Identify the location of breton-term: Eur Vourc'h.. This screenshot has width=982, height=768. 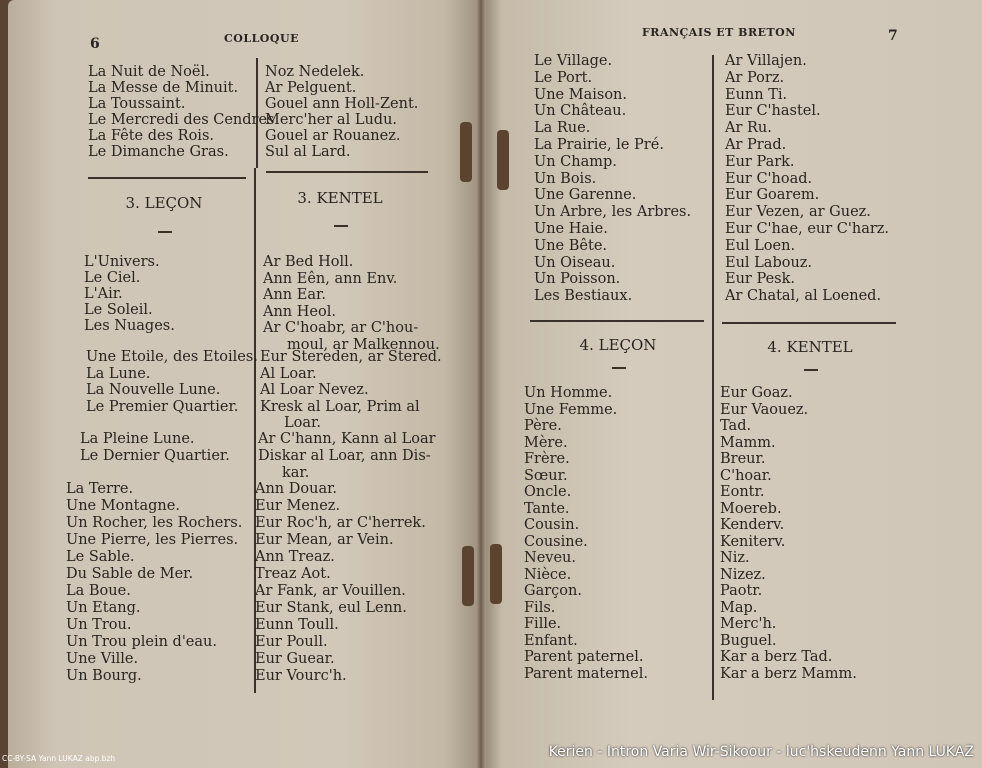
(301, 676).